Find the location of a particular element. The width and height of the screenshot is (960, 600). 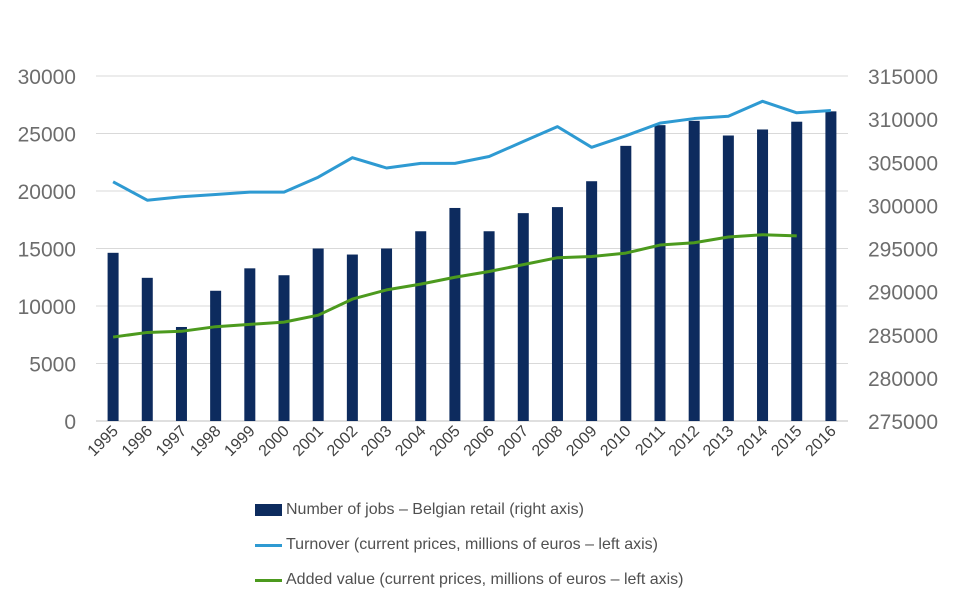

left-tick-label: 20000 is located at coordinates (47, 192).